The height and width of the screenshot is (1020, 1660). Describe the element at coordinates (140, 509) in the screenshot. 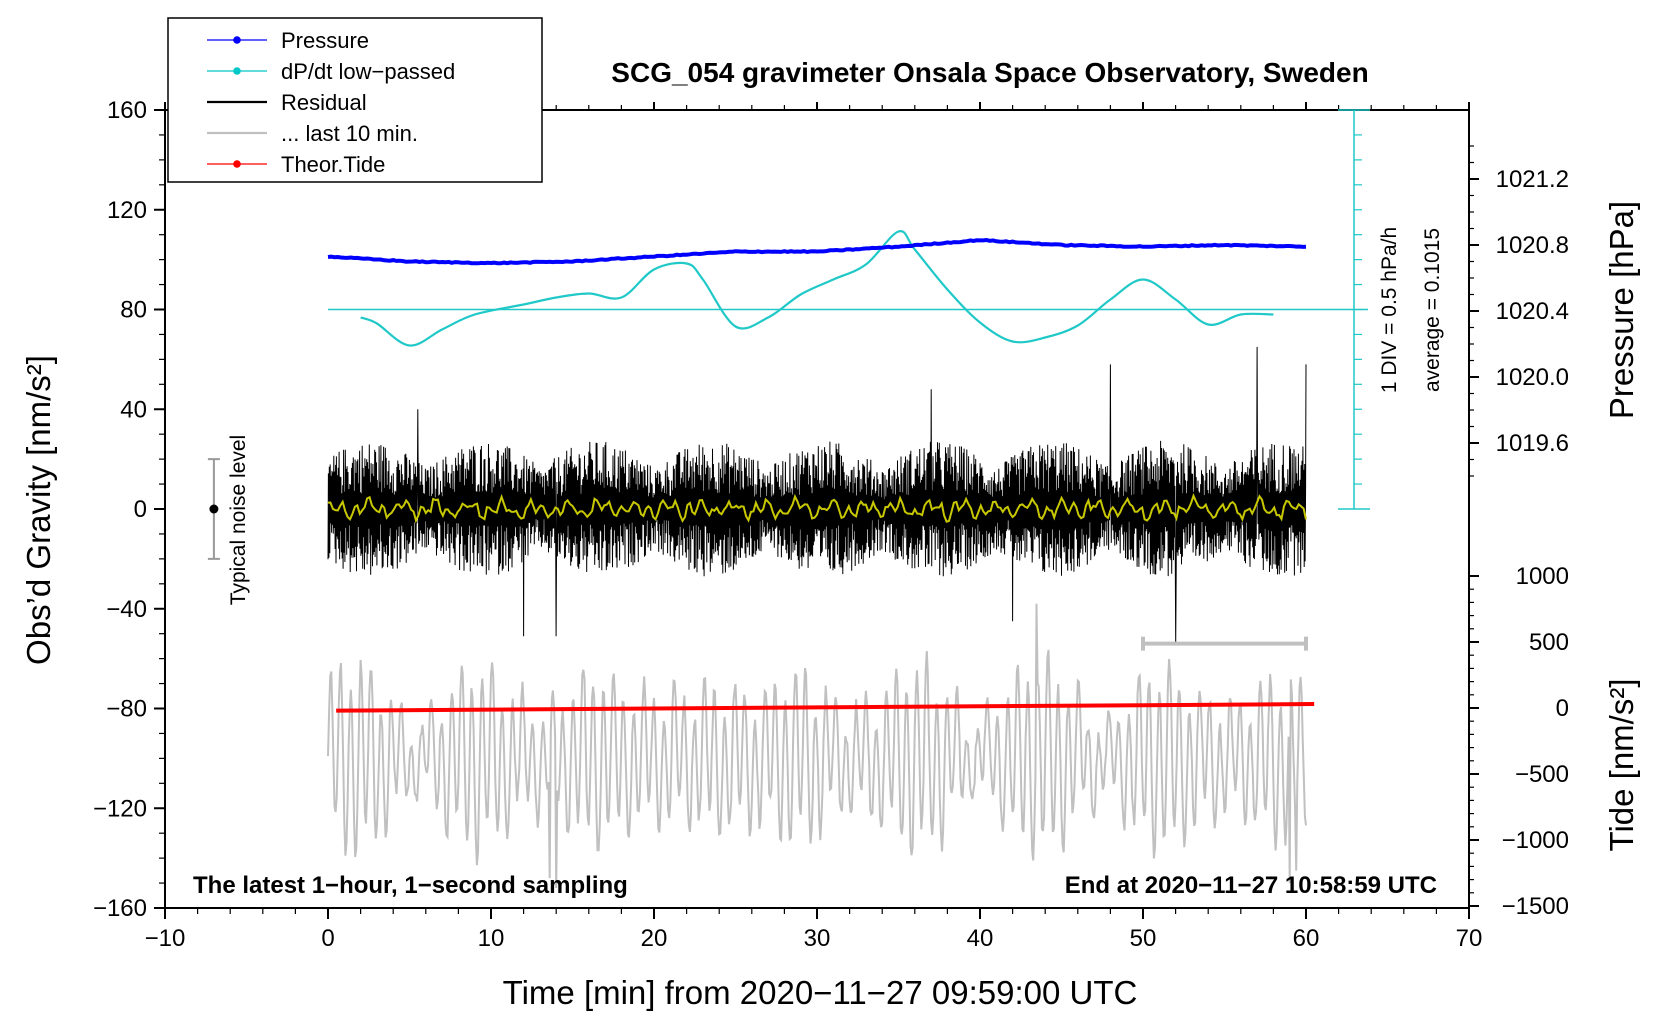

I see `y-tick-label: 0` at that location.